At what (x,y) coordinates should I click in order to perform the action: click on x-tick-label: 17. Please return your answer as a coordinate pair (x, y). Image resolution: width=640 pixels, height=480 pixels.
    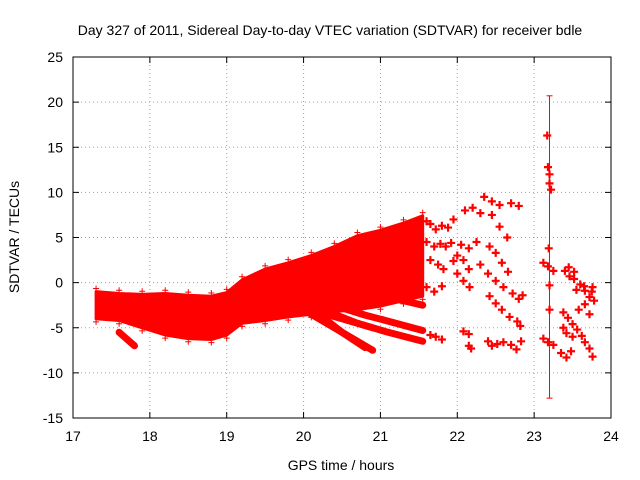
    Looking at the image, I should click on (73, 436).